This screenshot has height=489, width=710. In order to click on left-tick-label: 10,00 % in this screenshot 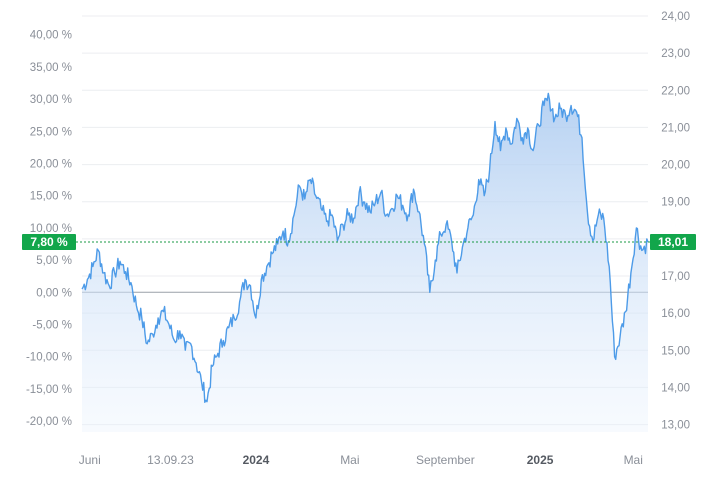, I will do `click(51, 229)`.